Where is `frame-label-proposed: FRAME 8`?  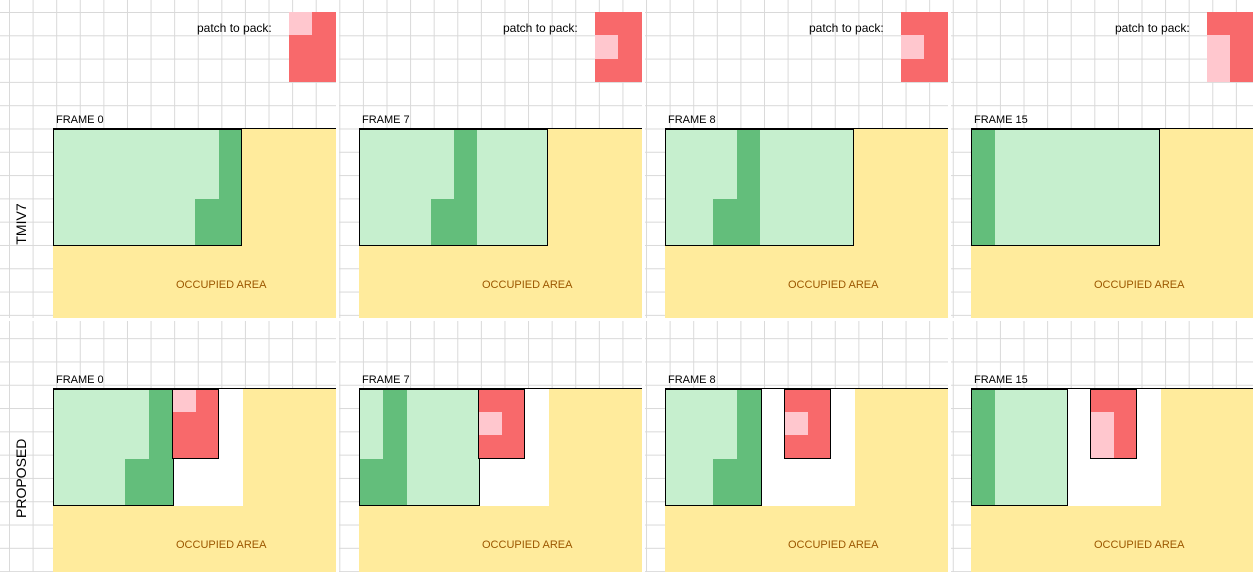
frame-label-proposed: FRAME 8 is located at coordinates (692, 380).